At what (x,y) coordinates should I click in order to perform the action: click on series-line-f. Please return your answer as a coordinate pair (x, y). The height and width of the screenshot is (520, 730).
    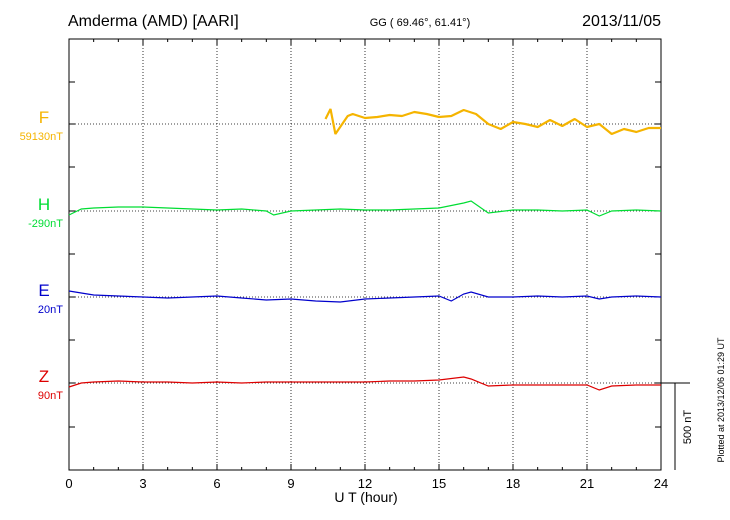
    Looking at the image, I should click on (492, 122).